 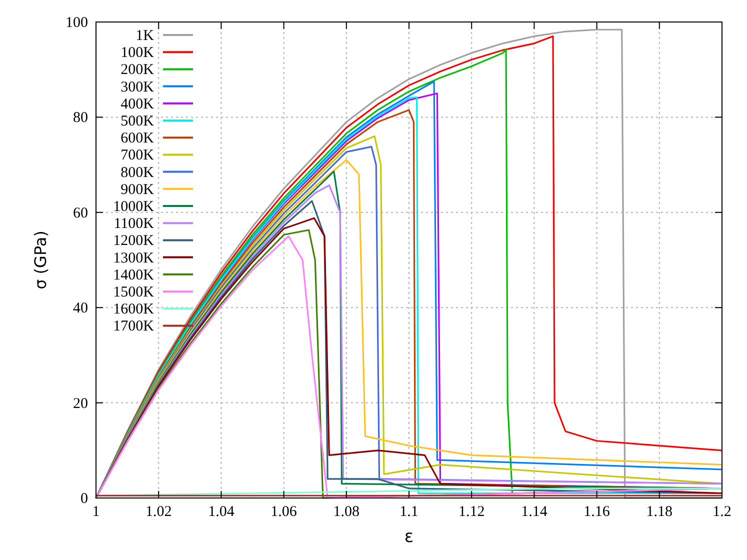 I want to click on x-tick-label: 1.02, so click(x=158, y=512).